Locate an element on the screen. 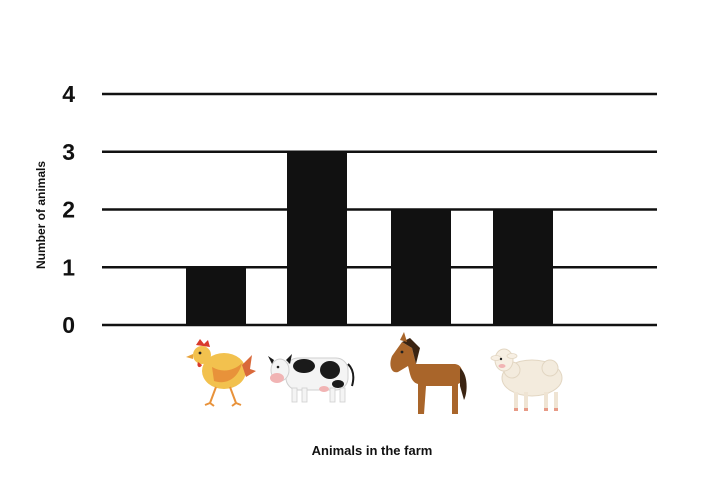 The height and width of the screenshot is (501, 702). x-axis-label: Animals in the farm is located at coordinates (372, 450).